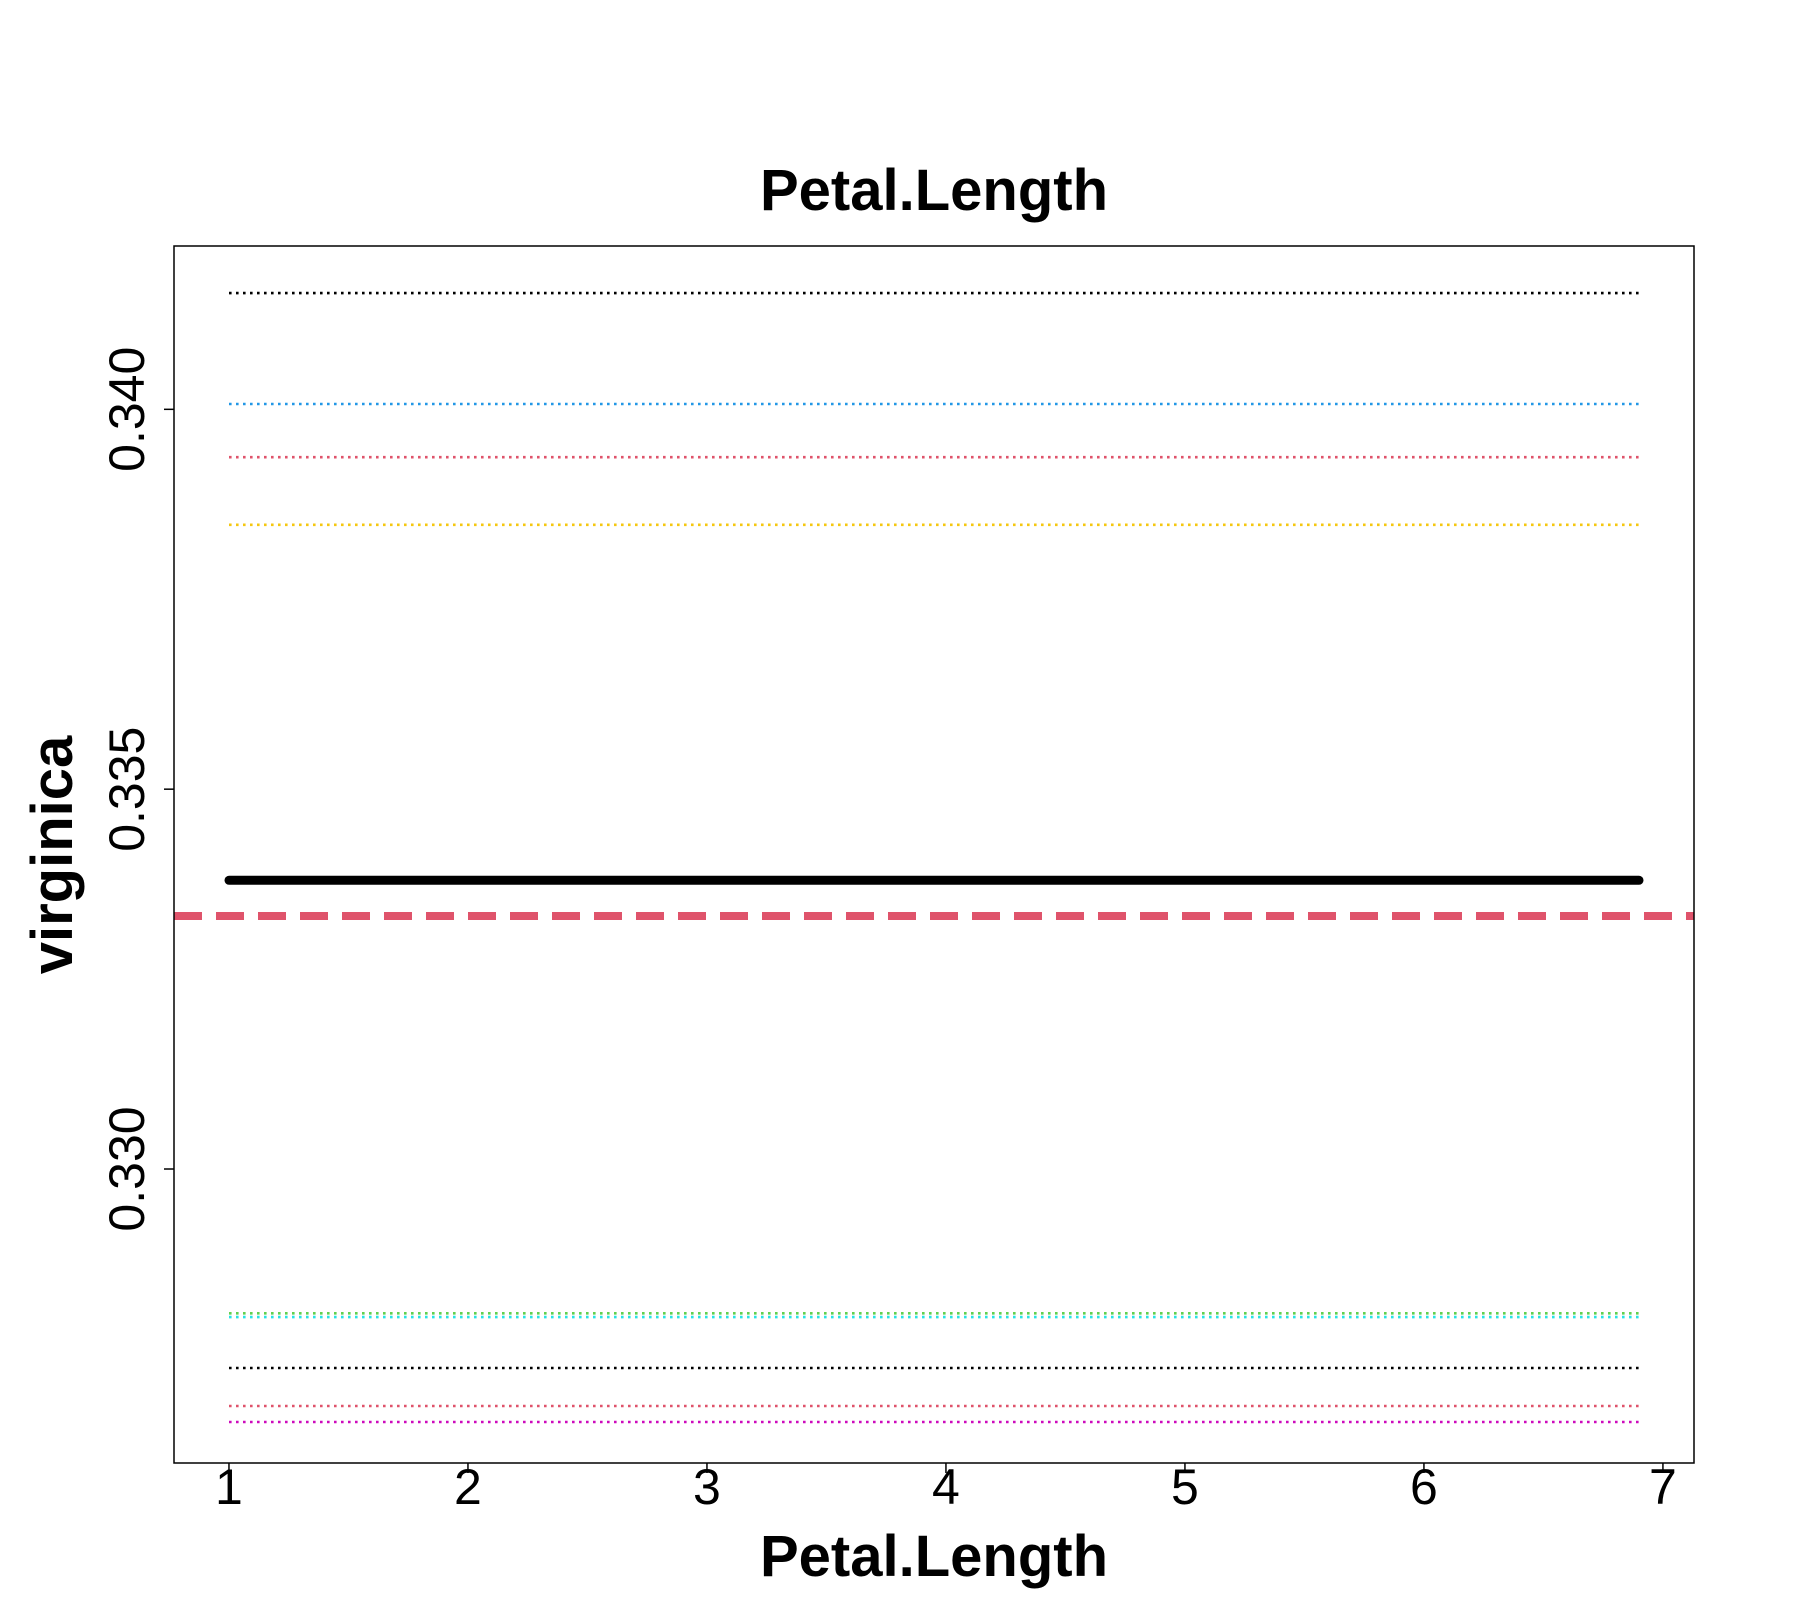 The width and height of the screenshot is (1800, 1600). What do you see at coordinates (127, 409) in the screenshot?
I see `y-tick-label-0.340: 0.340` at bounding box center [127, 409].